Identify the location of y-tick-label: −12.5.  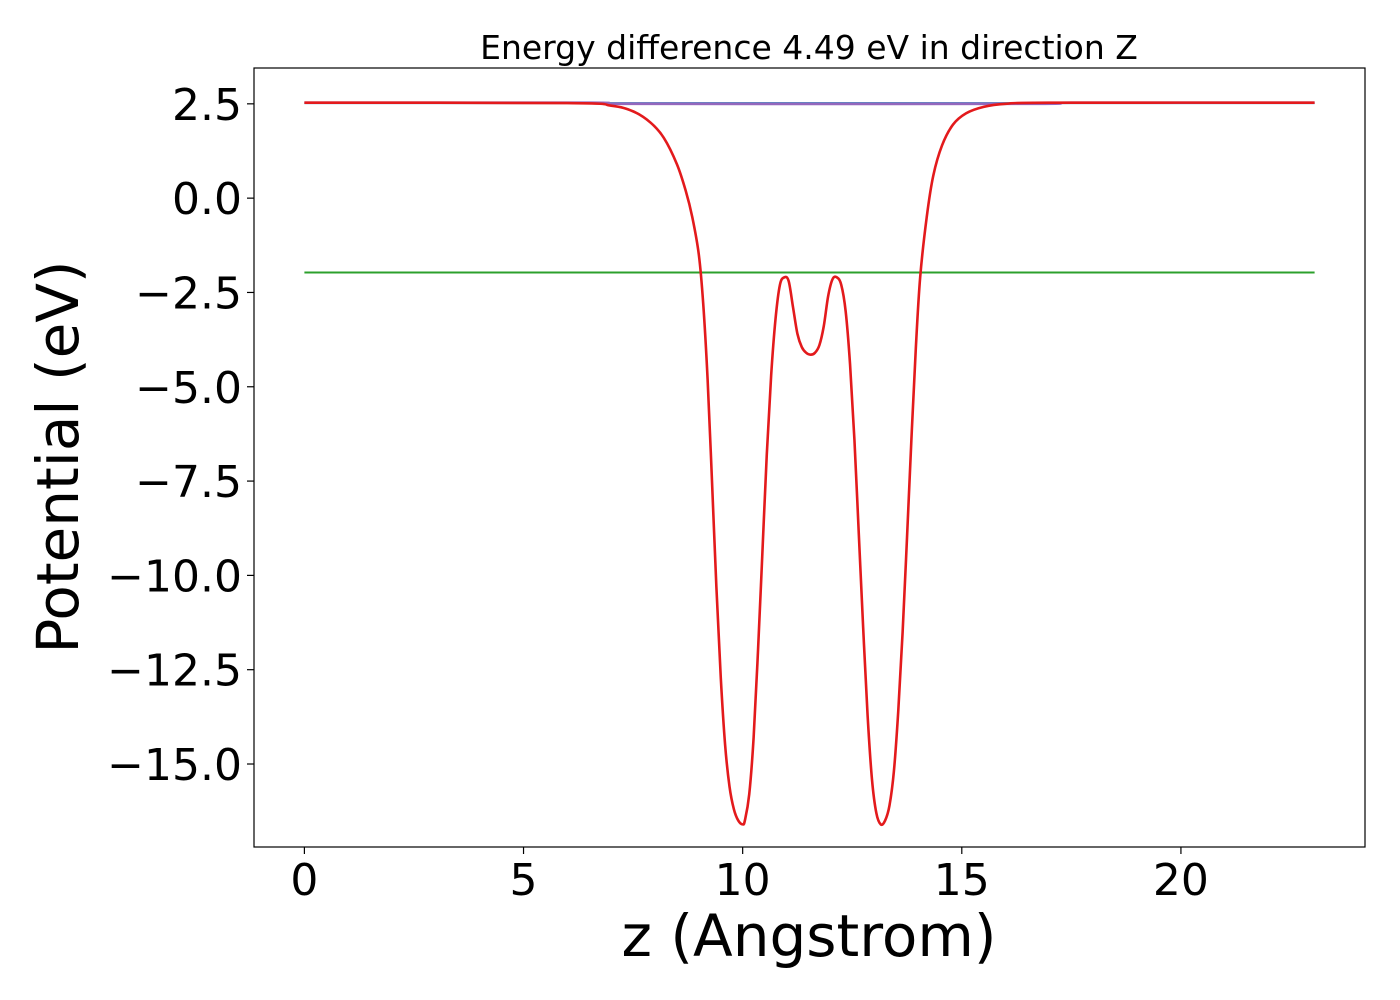
(174, 671).